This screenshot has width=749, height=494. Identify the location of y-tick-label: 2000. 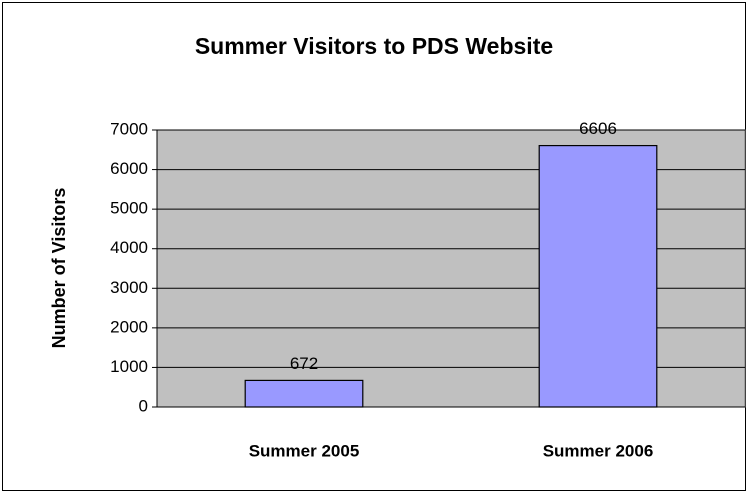
(129, 326).